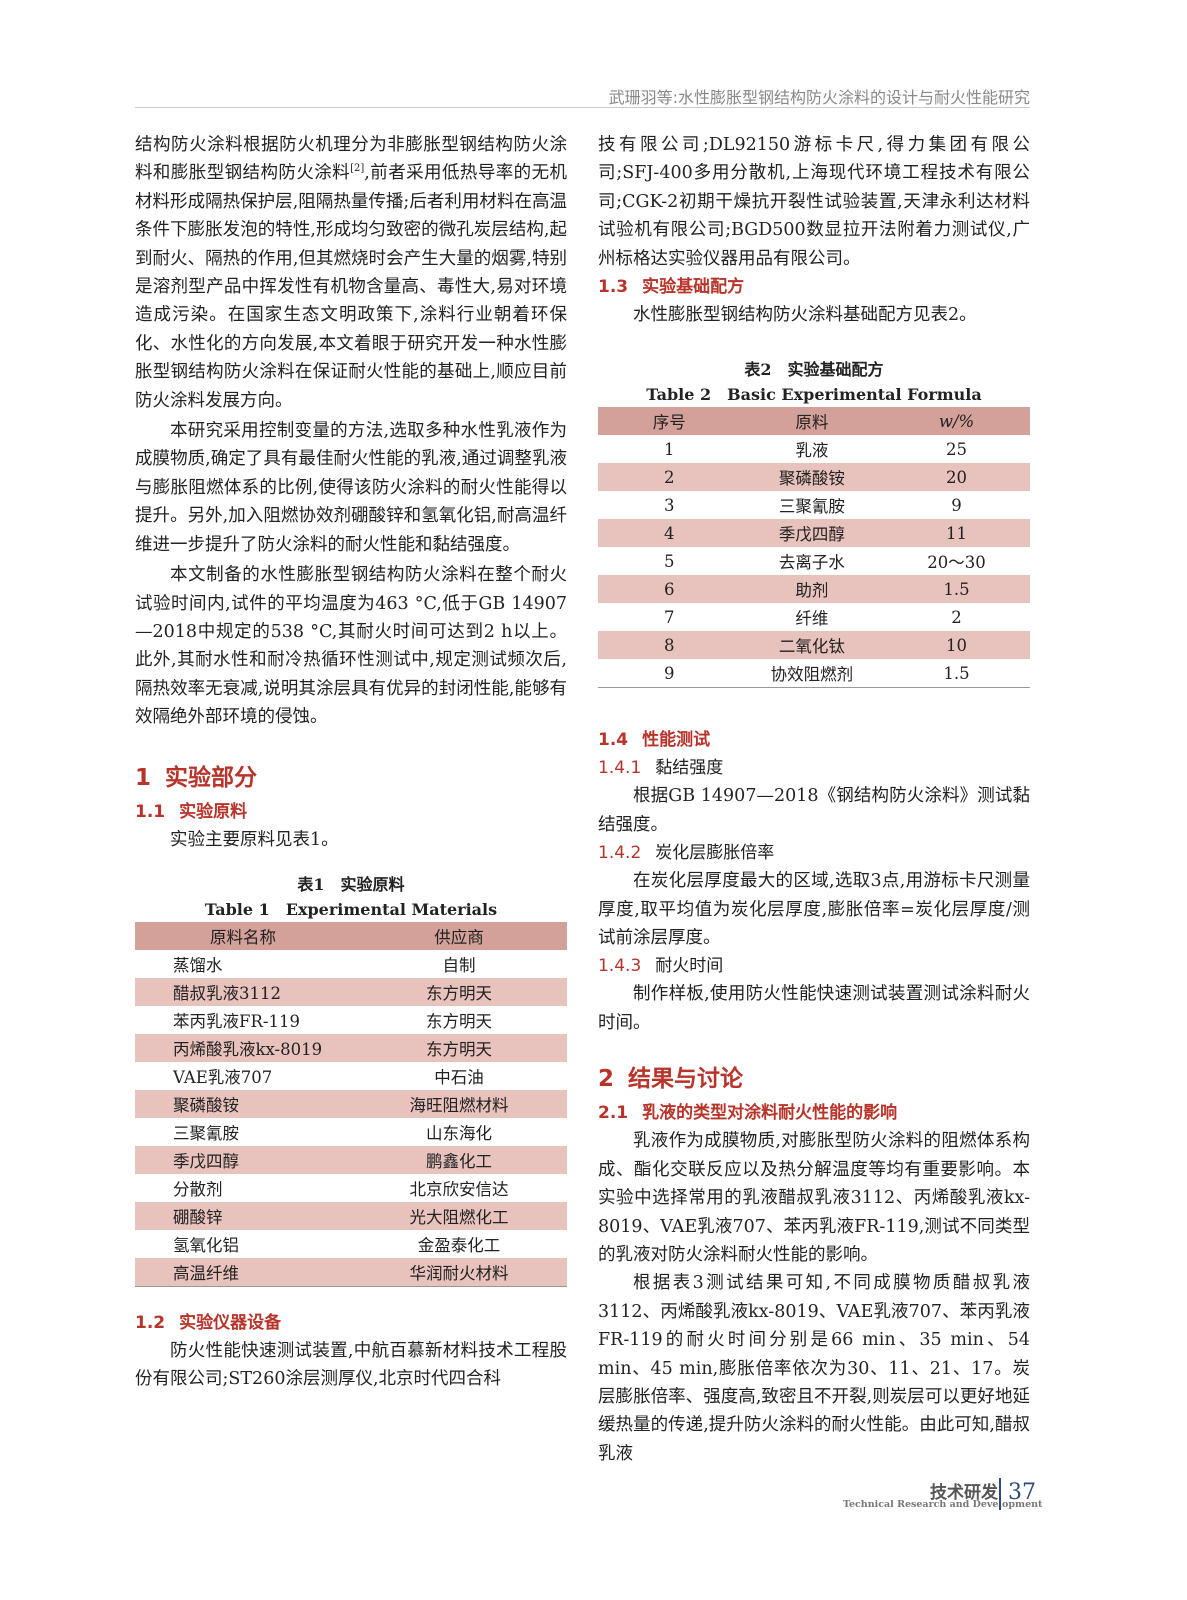  Describe the element at coordinates (351, 909) in the screenshot. I see `table-caption-en: Table 1 Experimental Materials` at that location.